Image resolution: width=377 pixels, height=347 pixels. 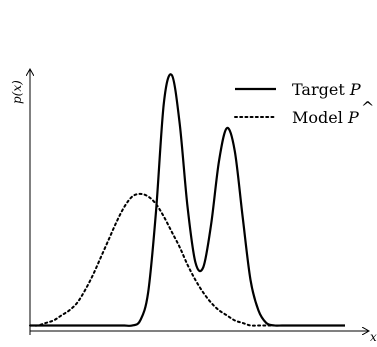 What do you see at coordinates (17, 92) in the screenshot?
I see `y-axis-label: p(x)` at bounding box center [17, 92].